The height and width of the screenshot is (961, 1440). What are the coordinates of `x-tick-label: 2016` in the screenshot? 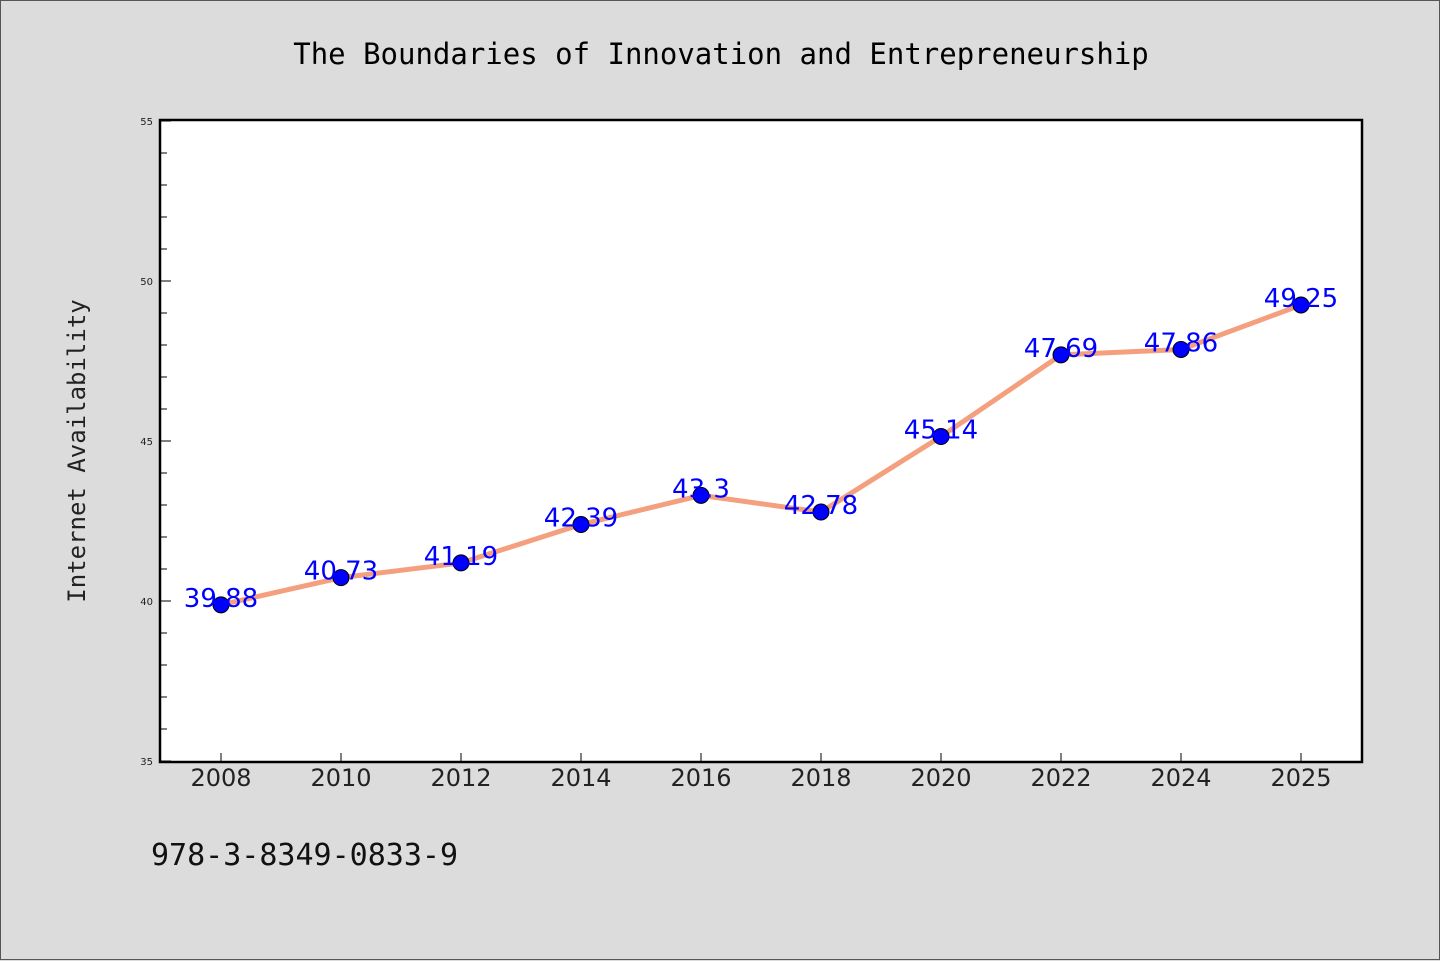 It's located at (700, 778).